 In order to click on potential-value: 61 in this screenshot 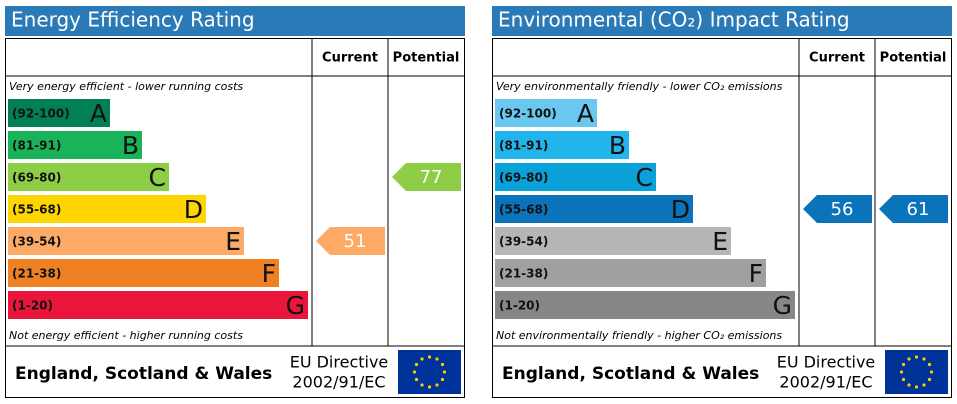, I will do `click(918, 209)`.